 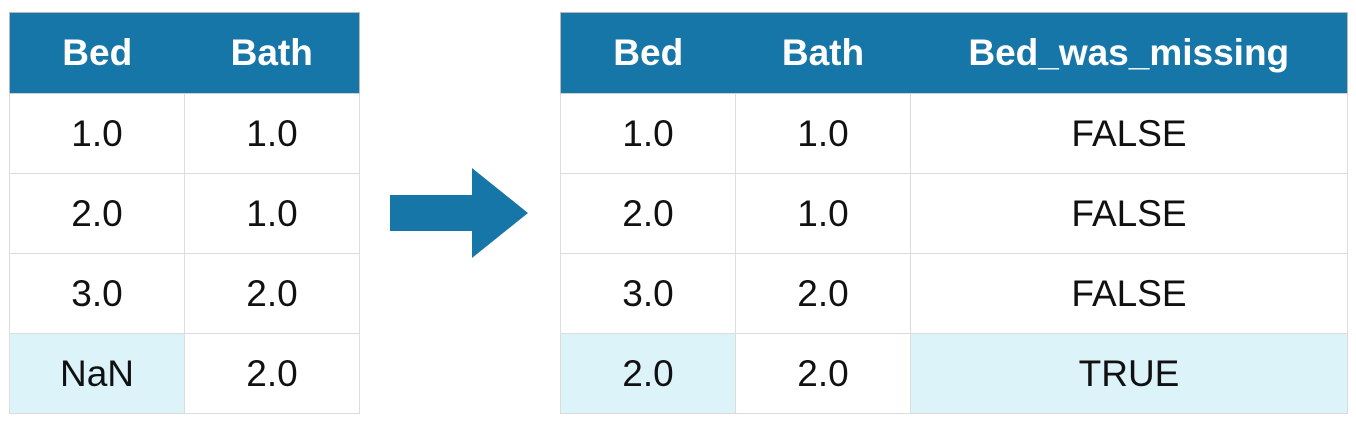 I want to click on right-arrow-icon, so click(x=459, y=213).